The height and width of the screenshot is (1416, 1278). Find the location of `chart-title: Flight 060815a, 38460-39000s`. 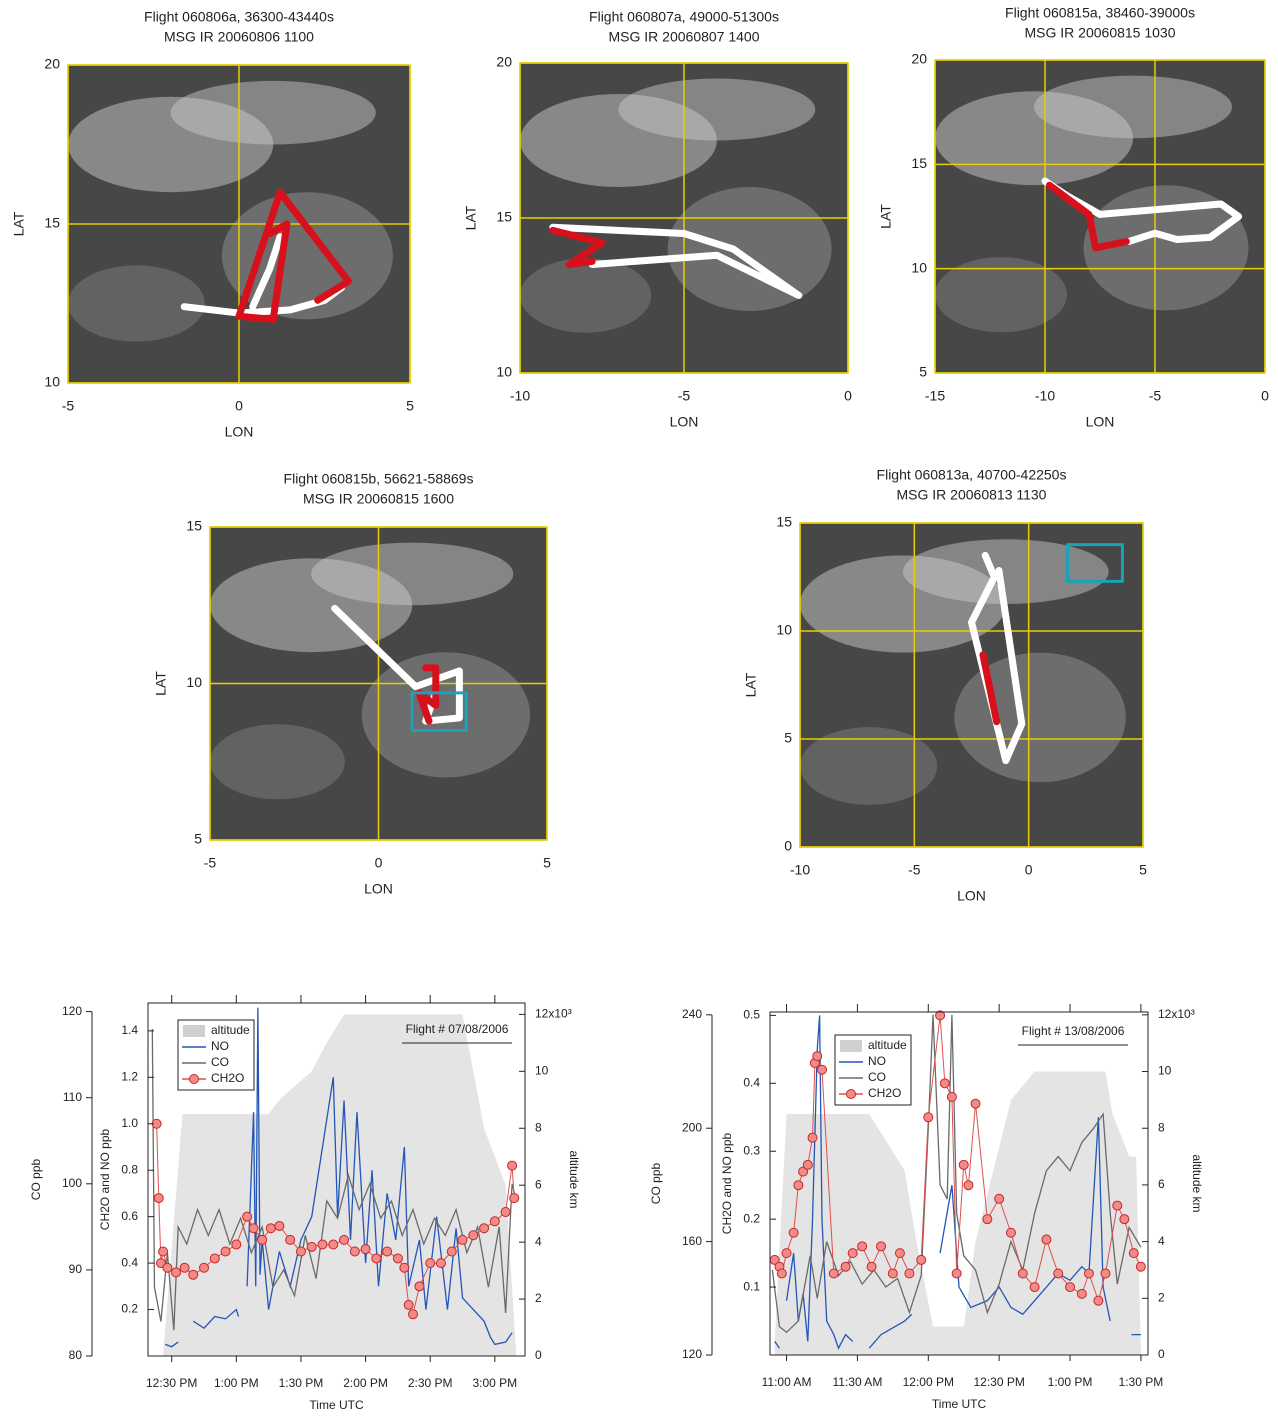

chart-title: Flight 060815a, 38460-39000s is located at coordinates (1100, 13).